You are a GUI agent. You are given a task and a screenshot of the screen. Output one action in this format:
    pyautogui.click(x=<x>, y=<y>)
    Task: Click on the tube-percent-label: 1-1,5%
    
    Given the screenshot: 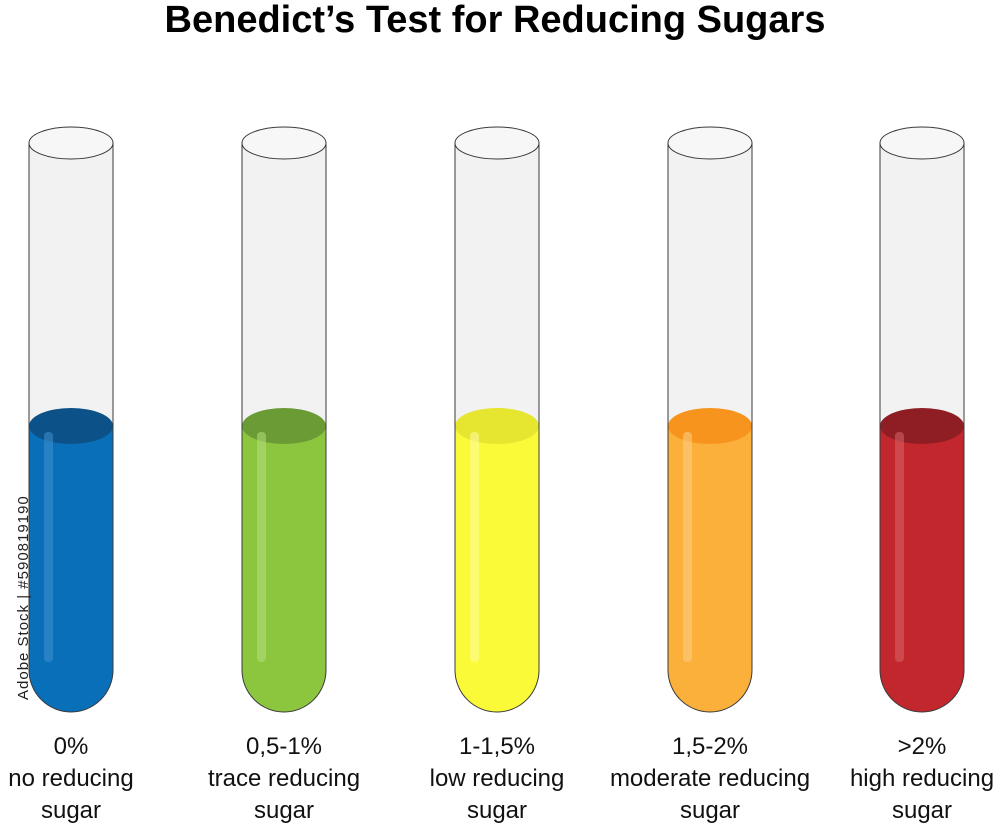 What is the action you would take?
    pyautogui.click(x=497, y=746)
    